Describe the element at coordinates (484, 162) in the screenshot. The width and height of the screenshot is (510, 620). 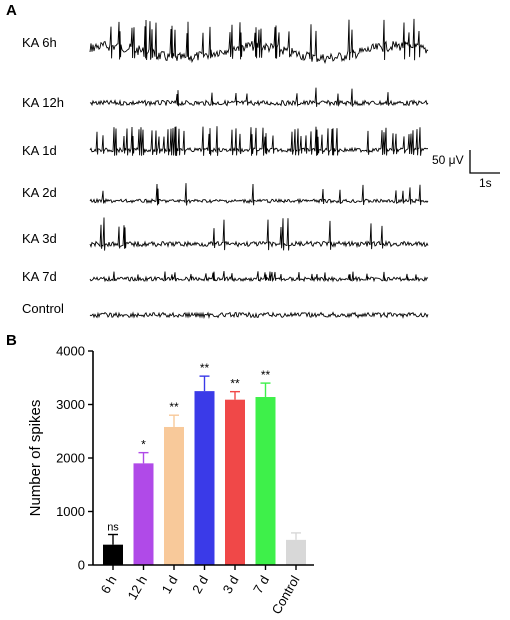
I see `scale-bar-lines` at that location.